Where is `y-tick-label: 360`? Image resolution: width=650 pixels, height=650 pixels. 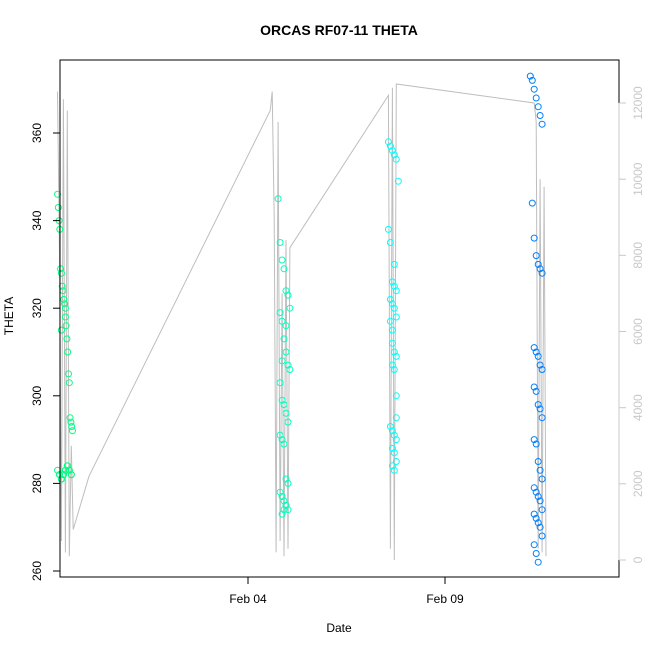 y-tick-label: 360 is located at coordinates (37, 133).